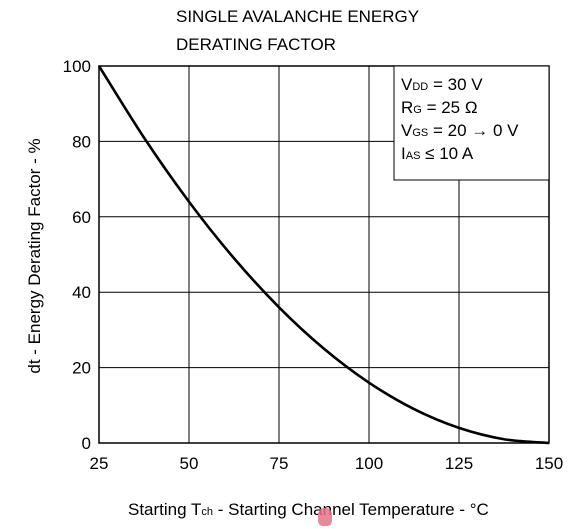 Image resolution: width=576 pixels, height=529 pixels. What do you see at coordinates (446, 153) in the screenshot?
I see `condition-value: ≤ 10 A` at bounding box center [446, 153].